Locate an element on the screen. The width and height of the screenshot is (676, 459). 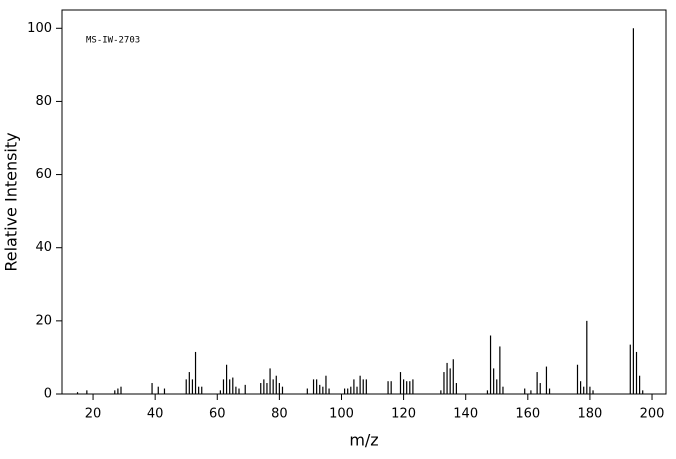
y-axis-title: Relative Intensity is located at coordinates (11, 201).